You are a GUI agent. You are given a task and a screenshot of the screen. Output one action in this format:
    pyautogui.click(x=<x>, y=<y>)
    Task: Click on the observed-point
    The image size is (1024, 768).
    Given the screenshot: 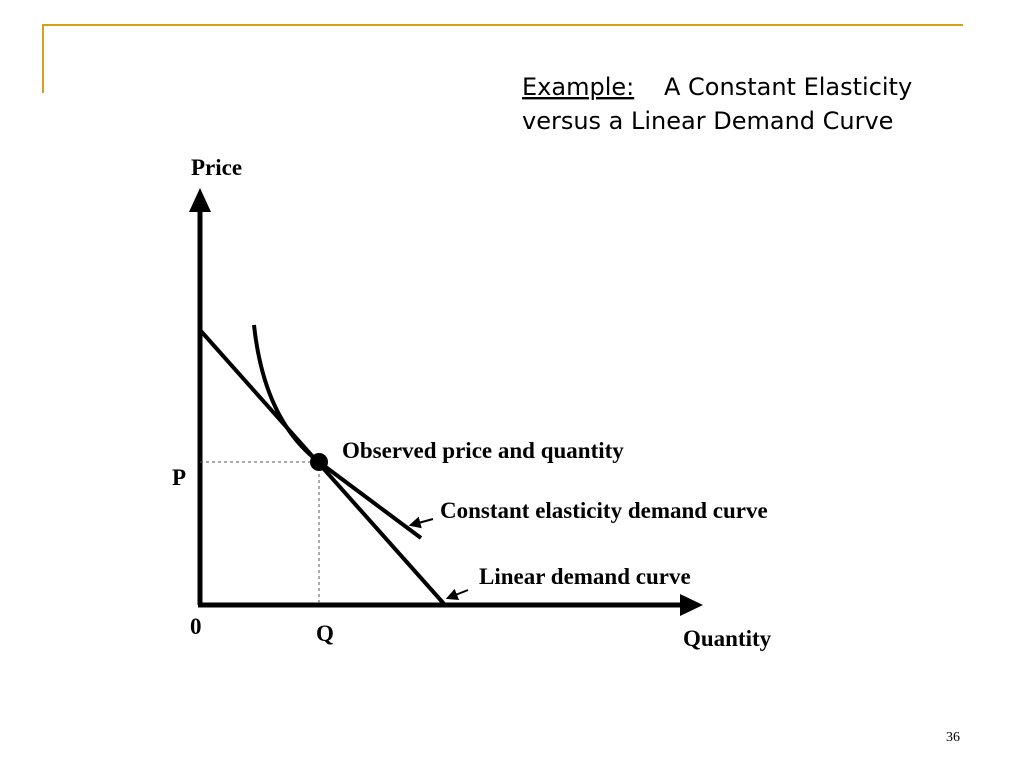 What is the action you would take?
    pyautogui.click(x=319, y=462)
    